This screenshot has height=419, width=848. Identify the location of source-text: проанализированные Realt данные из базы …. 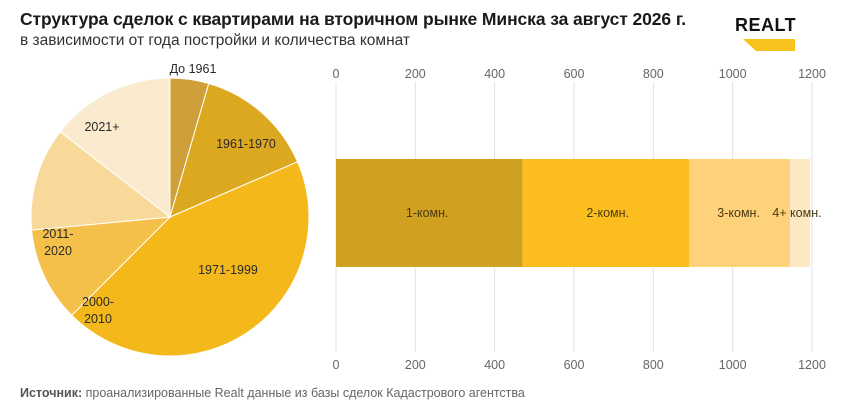
(303, 393).